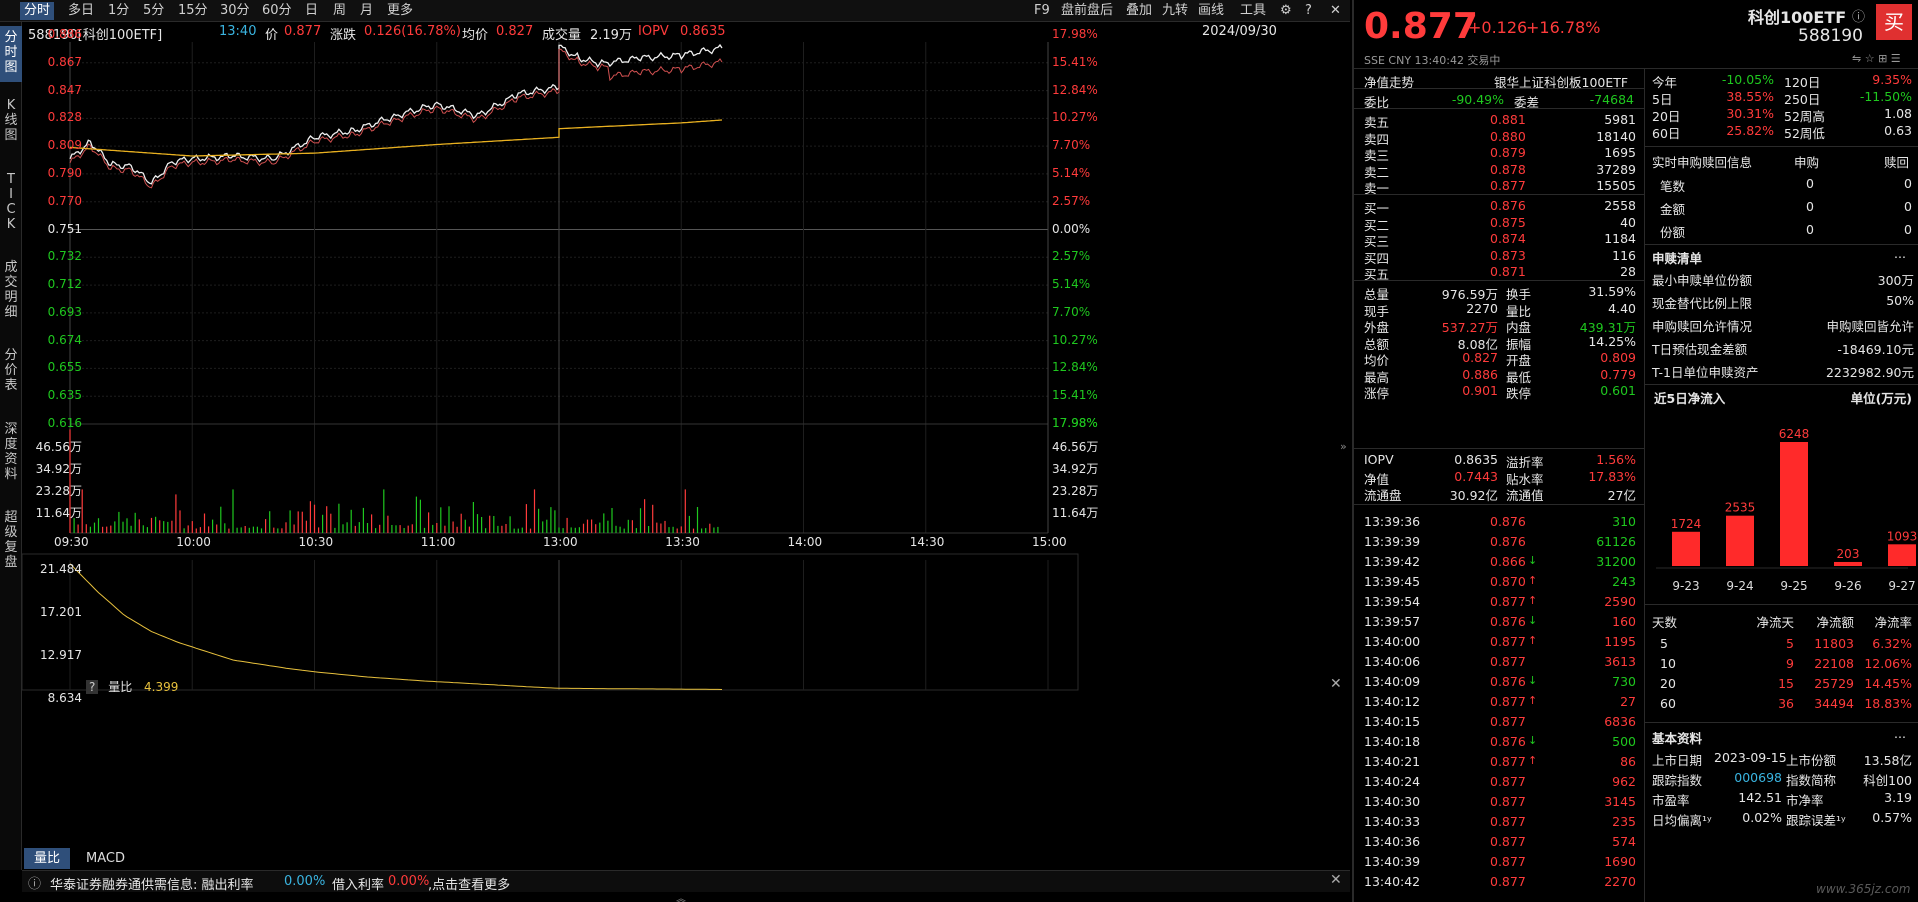  Describe the element at coordinates (1750, 113) in the screenshot. I see `perf-value: 30.31%` at that location.